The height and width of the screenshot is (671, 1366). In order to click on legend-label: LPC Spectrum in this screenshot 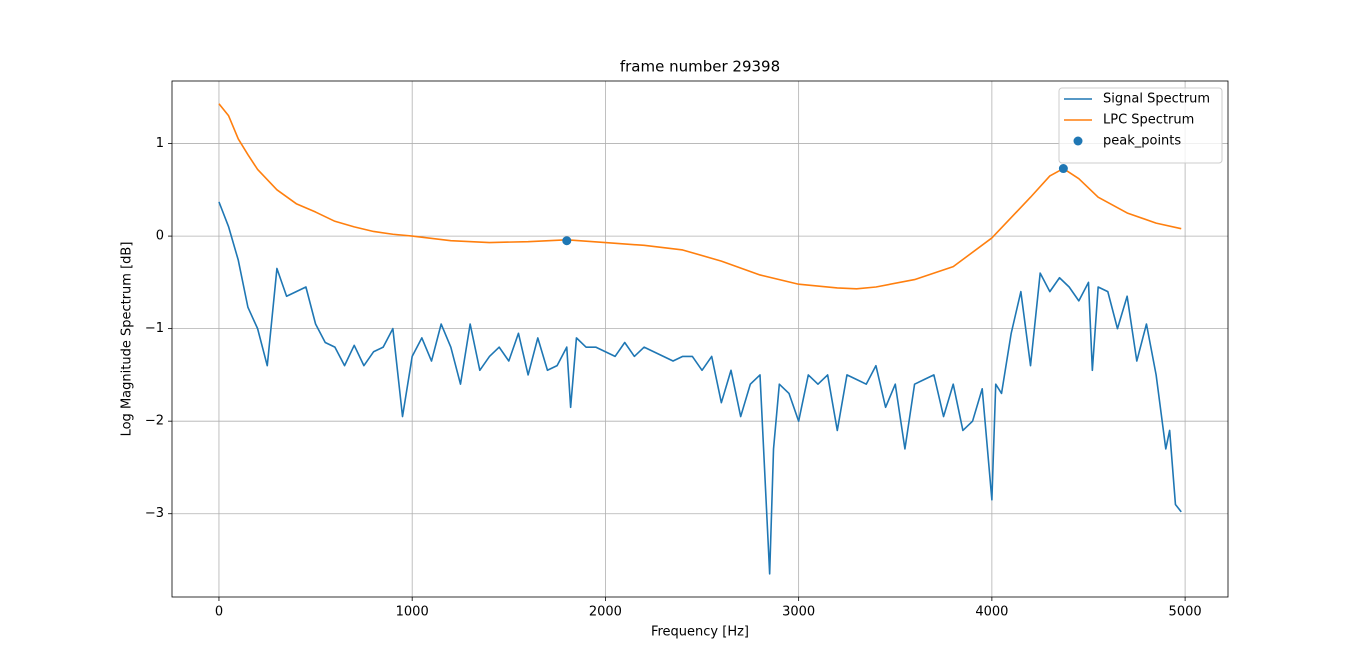, I will do `click(1148, 120)`.